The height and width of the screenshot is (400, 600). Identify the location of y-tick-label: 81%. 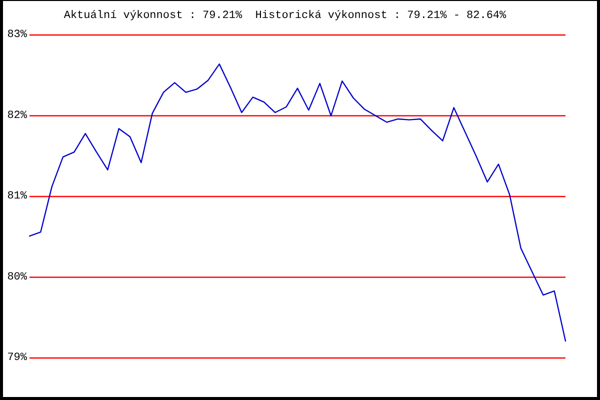
(17, 196).